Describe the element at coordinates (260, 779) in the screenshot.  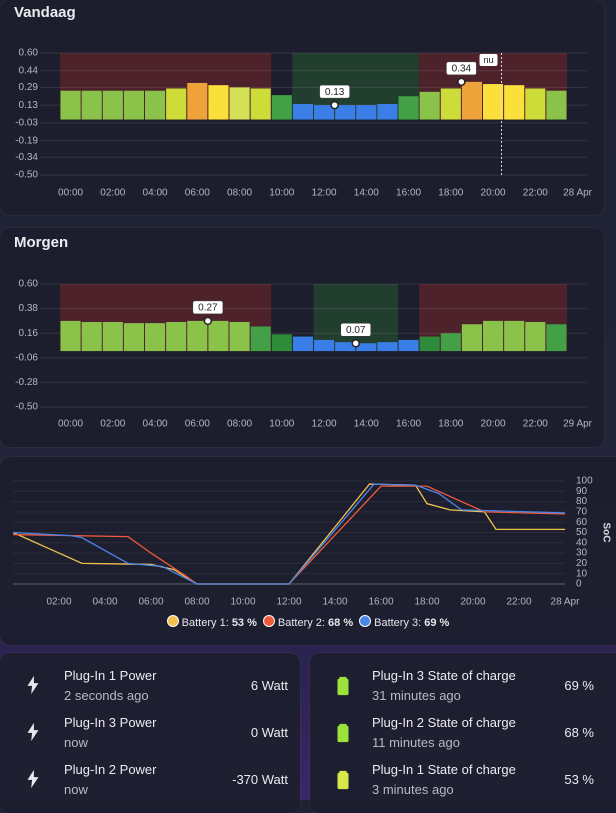
I see `entity-state: -370 Watt` at that location.